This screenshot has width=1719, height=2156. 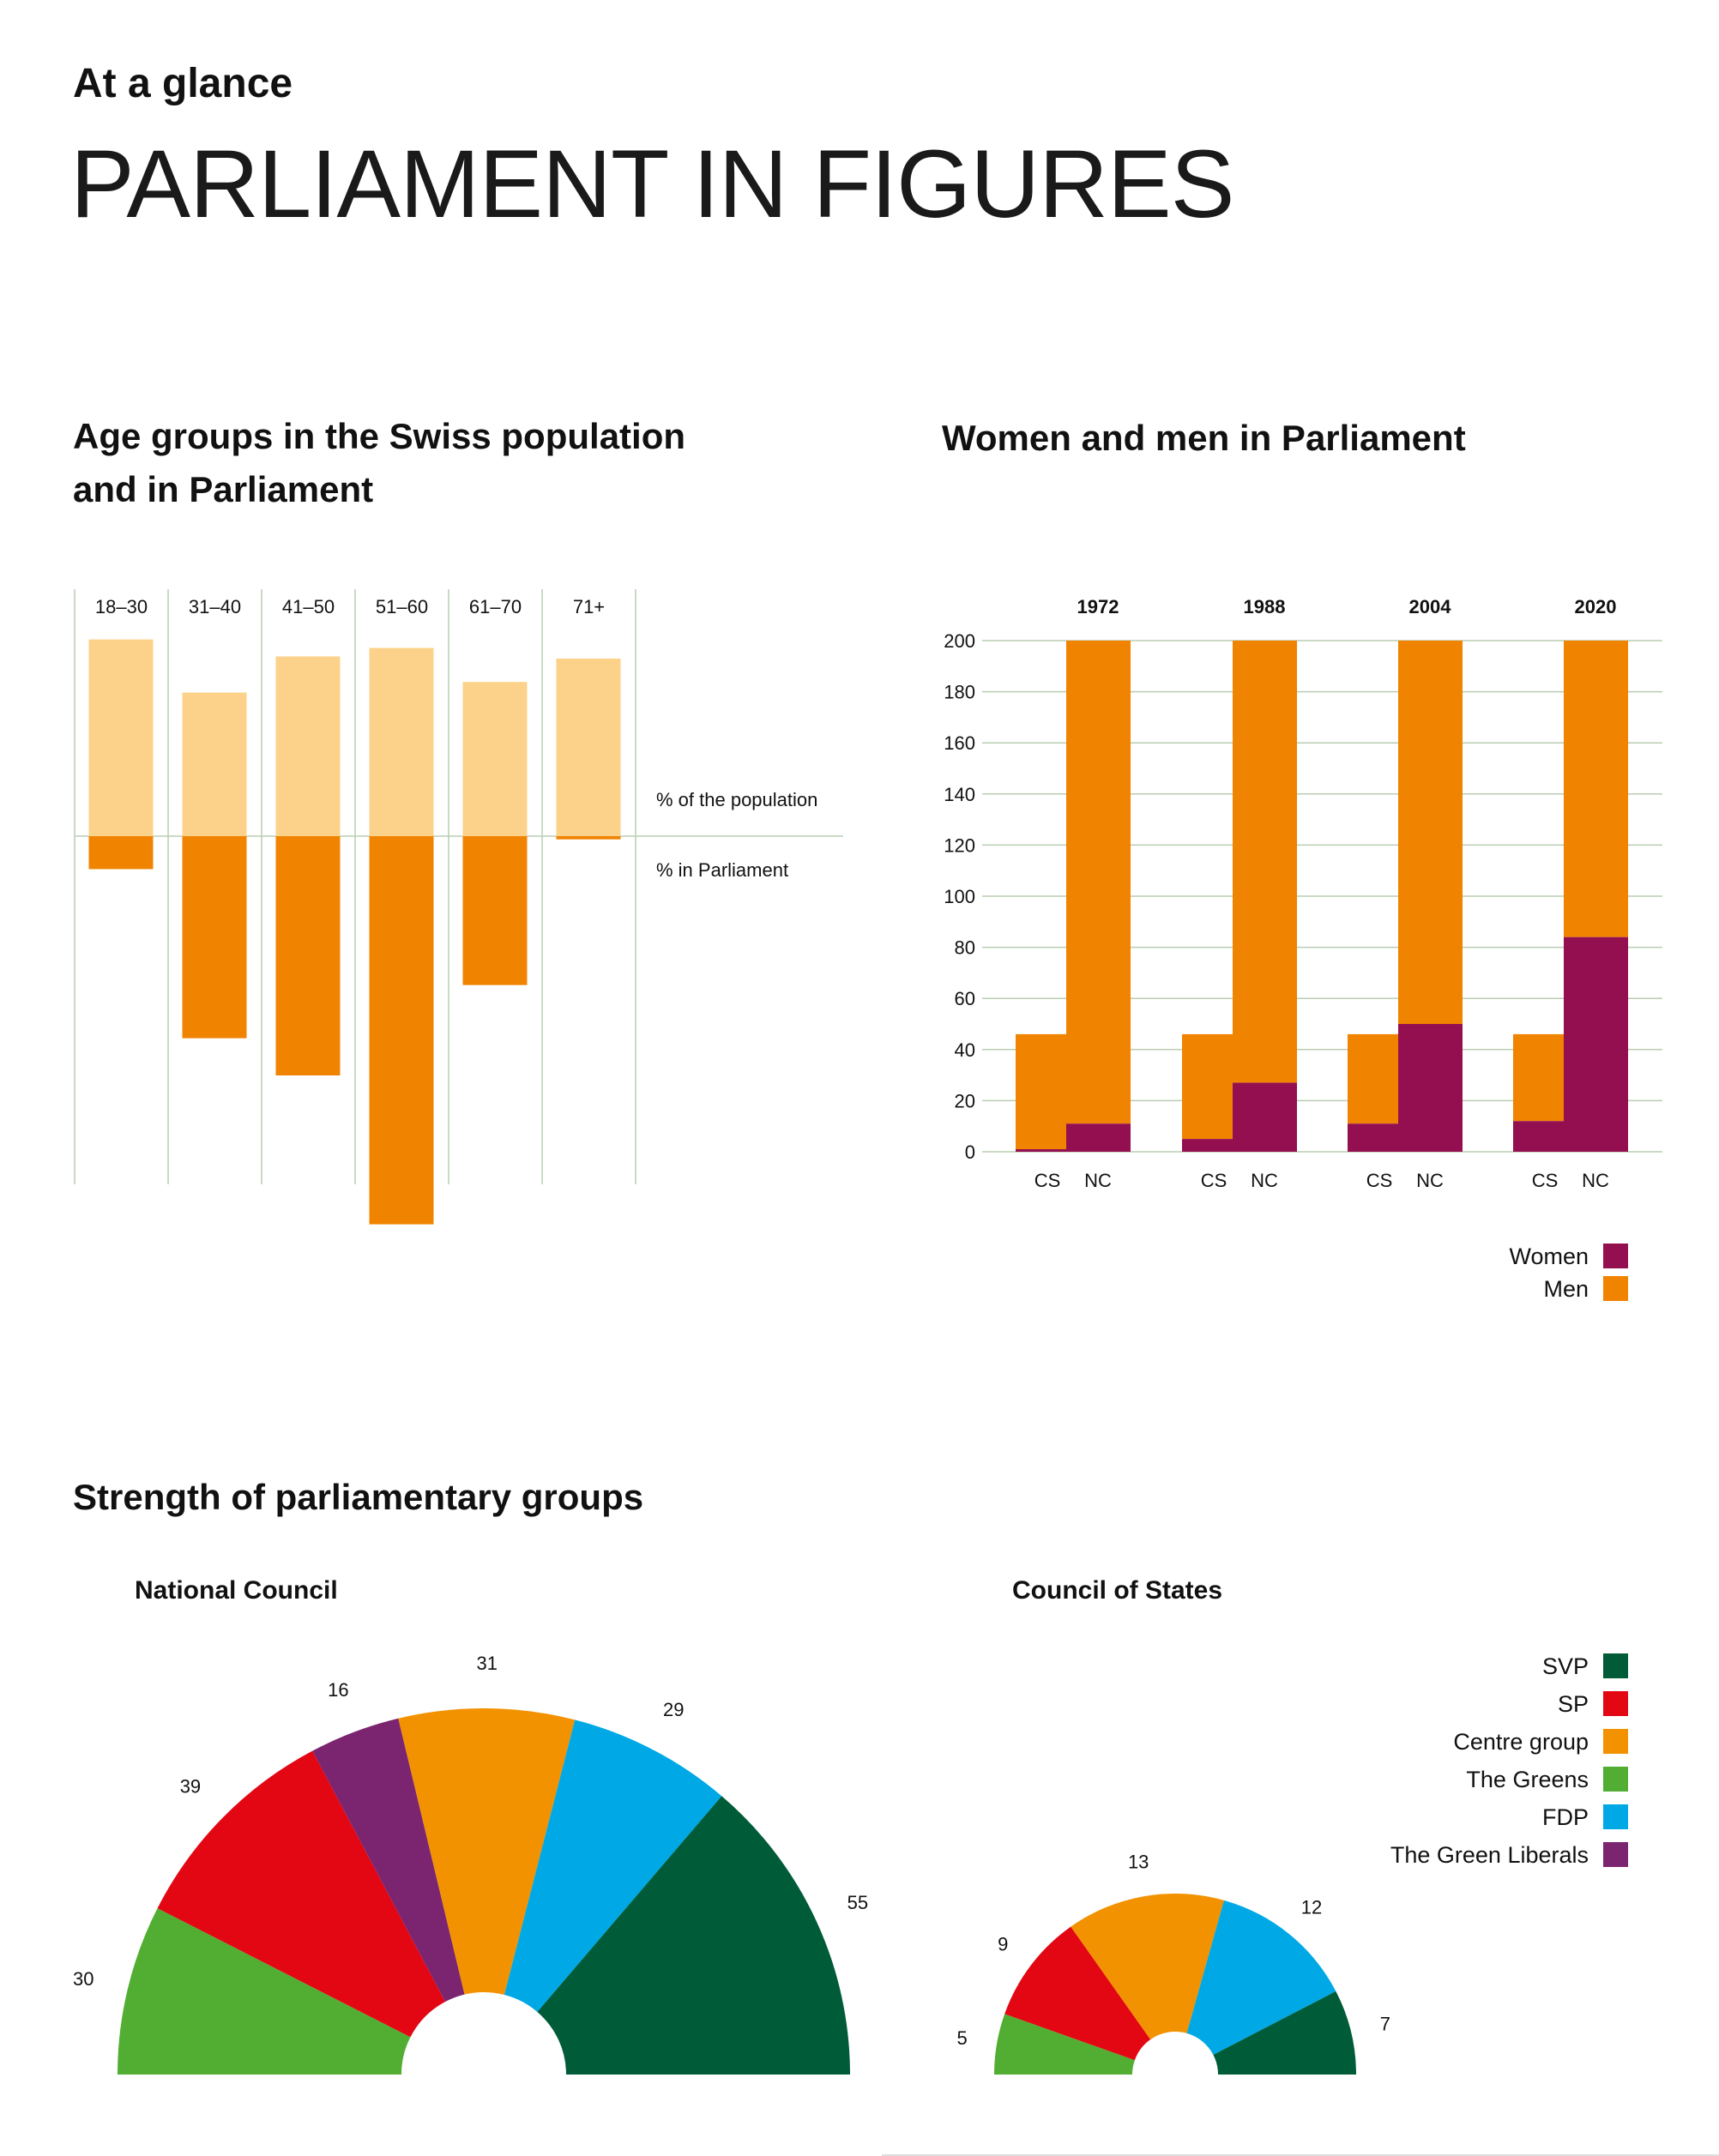 I want to click on party-legend-label: SVP, so click(x=1565, y=1666).